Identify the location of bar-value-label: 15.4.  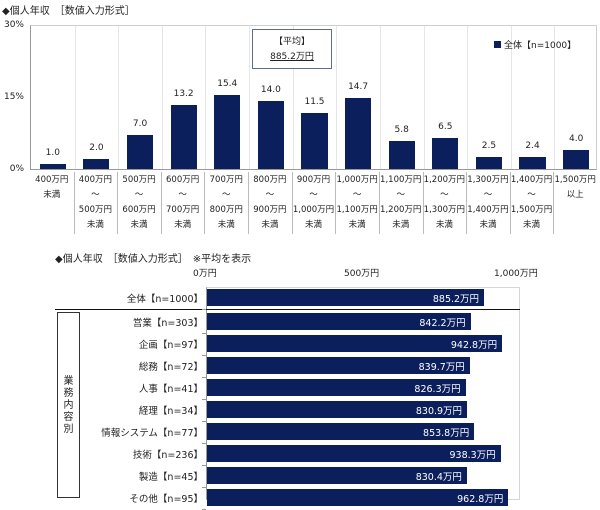
(227, 83).